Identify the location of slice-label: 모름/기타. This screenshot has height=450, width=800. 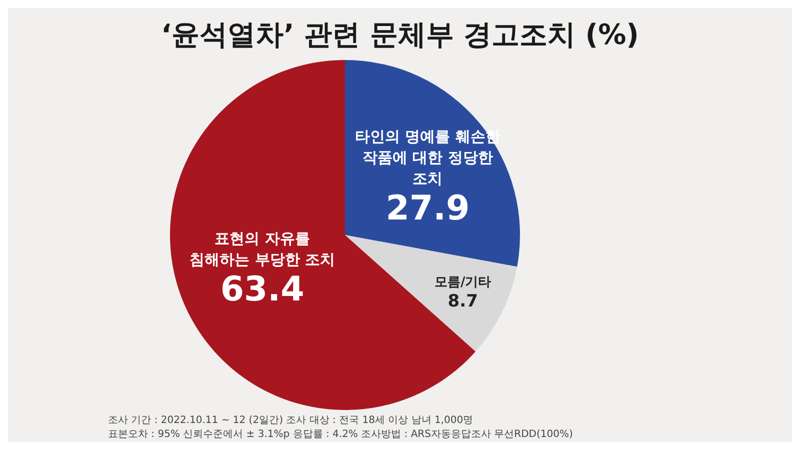
(463, 282).